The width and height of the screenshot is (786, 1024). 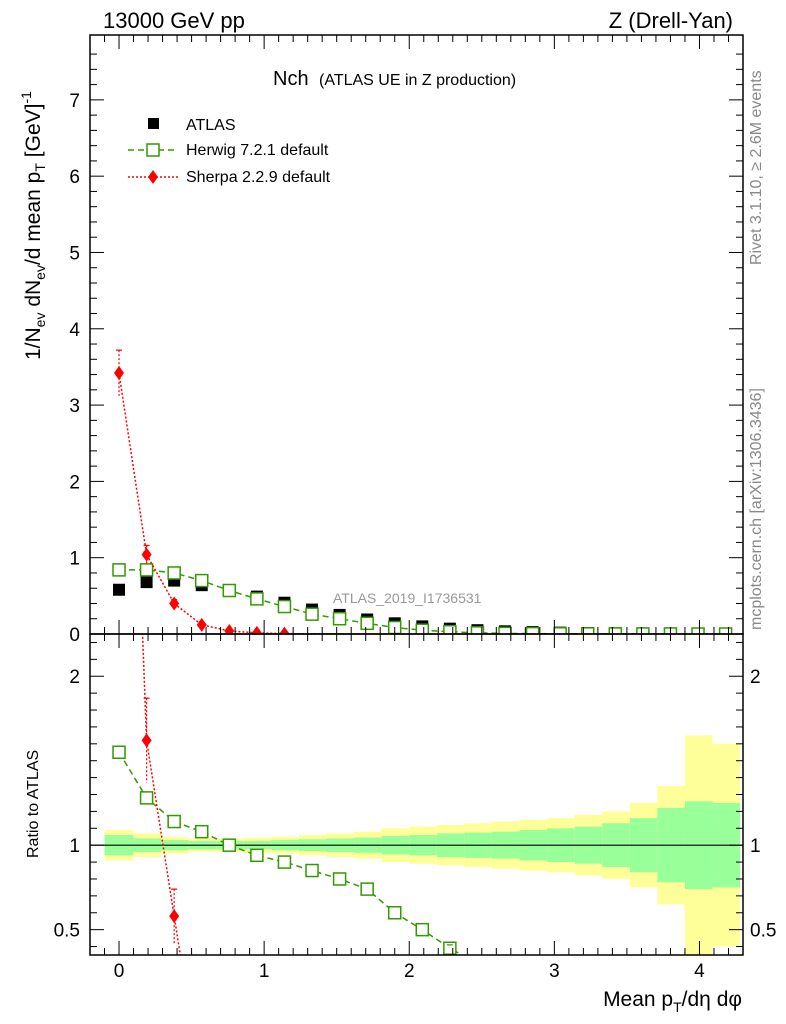 I want to click on main-y-tick-label: 5, so click(x=74, y=253).